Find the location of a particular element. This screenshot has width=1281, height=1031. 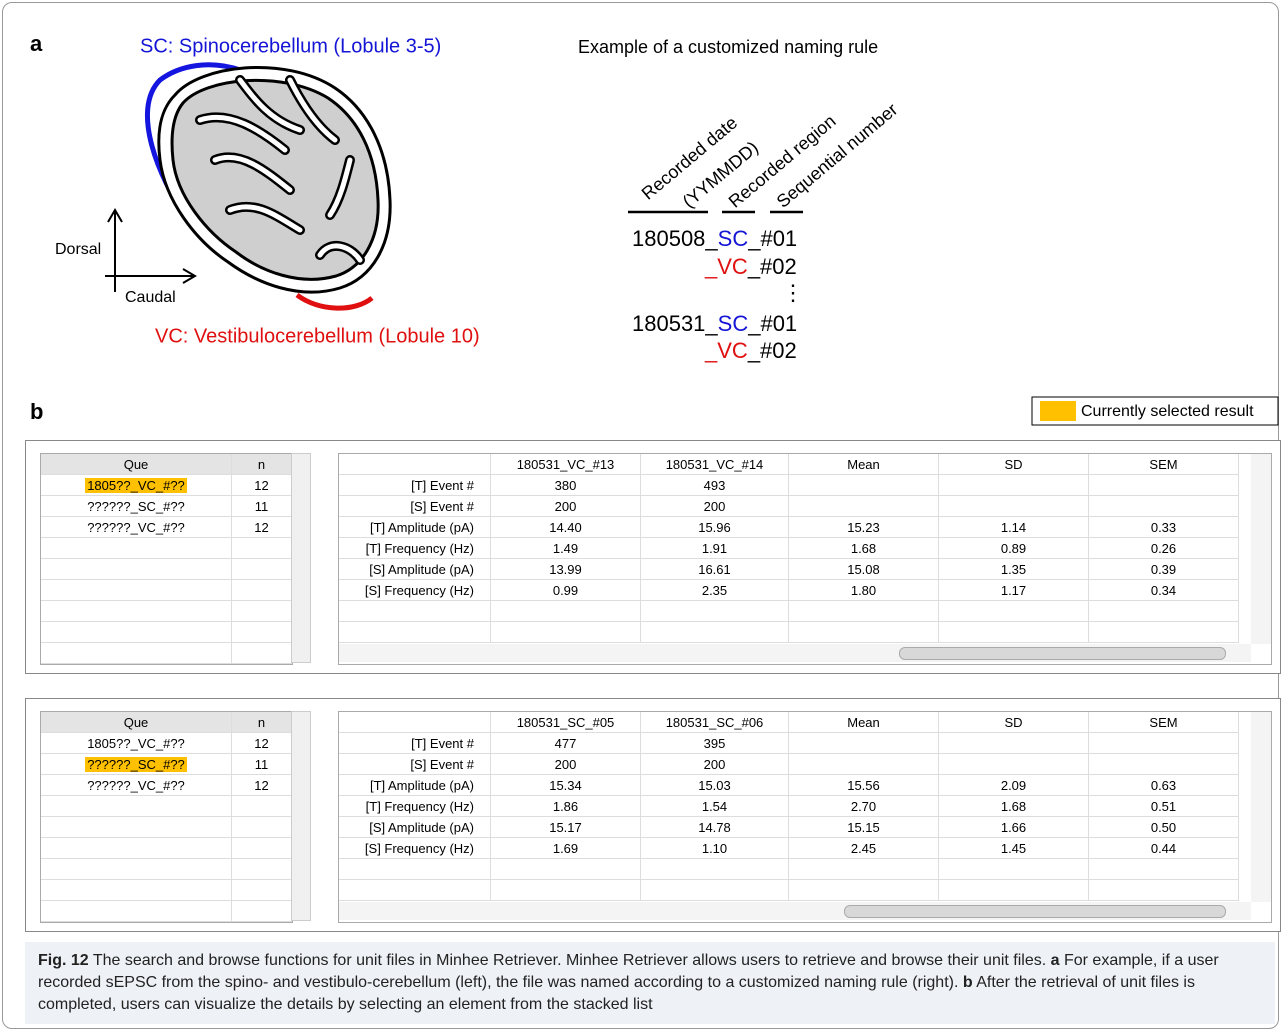

legend-label: Currently selected result is located at coordinates (1167, 411).